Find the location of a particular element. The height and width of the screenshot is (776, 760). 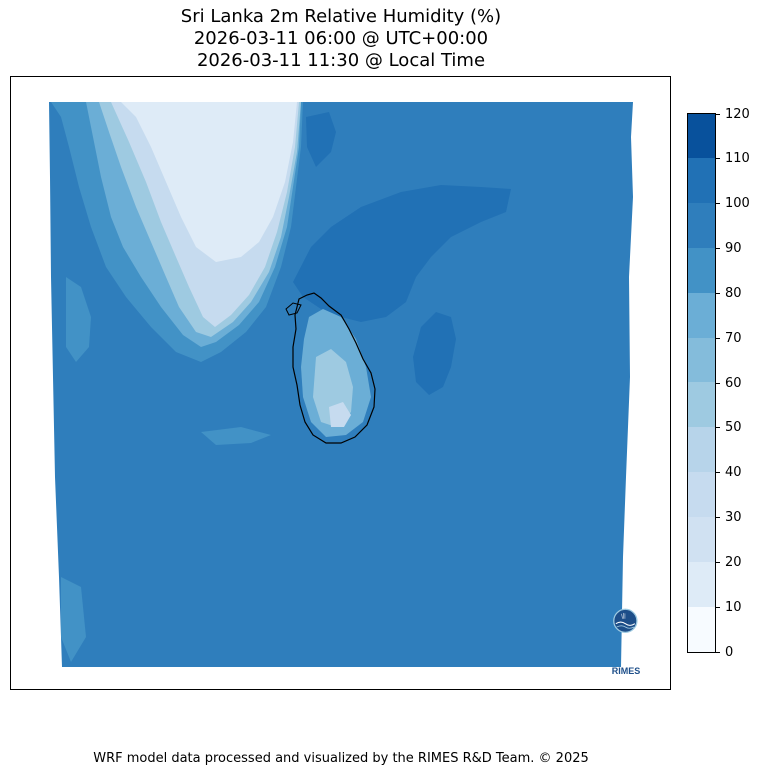

colorbar is located at coordinates (701, 383).